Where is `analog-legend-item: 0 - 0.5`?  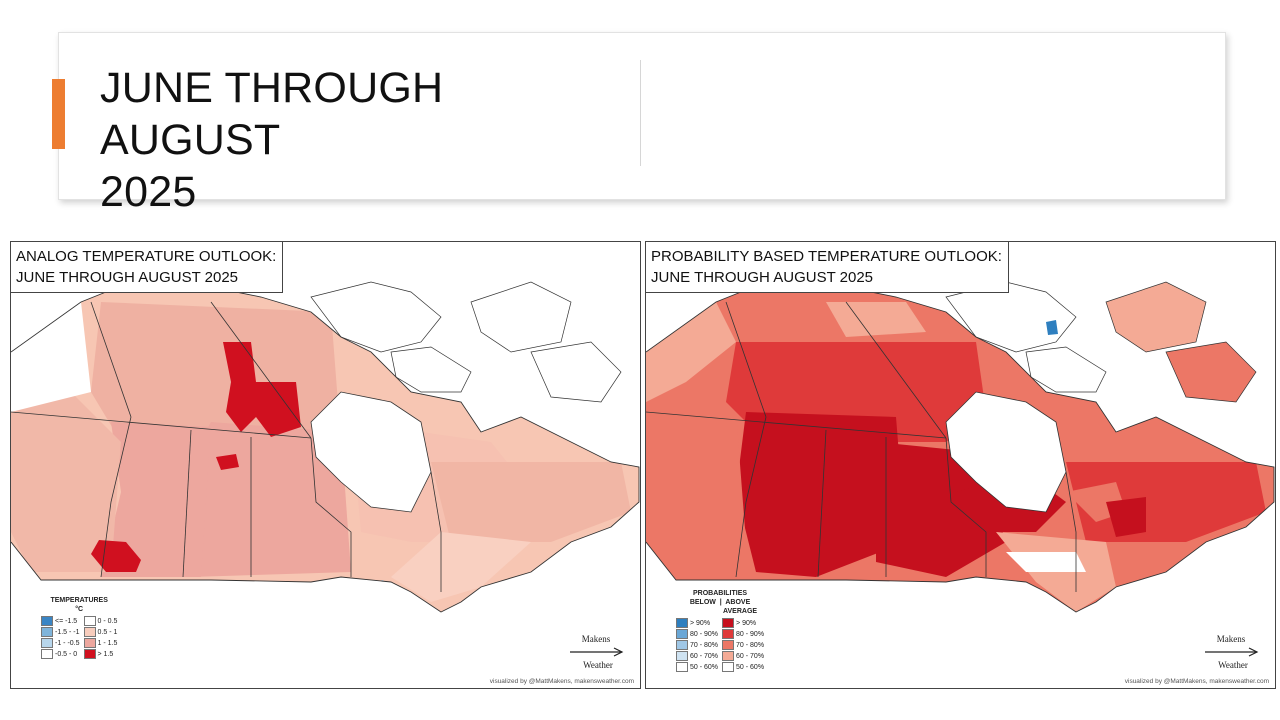
analog-legend-item: 0 - 0.5 is located at coordinates (100, 621).